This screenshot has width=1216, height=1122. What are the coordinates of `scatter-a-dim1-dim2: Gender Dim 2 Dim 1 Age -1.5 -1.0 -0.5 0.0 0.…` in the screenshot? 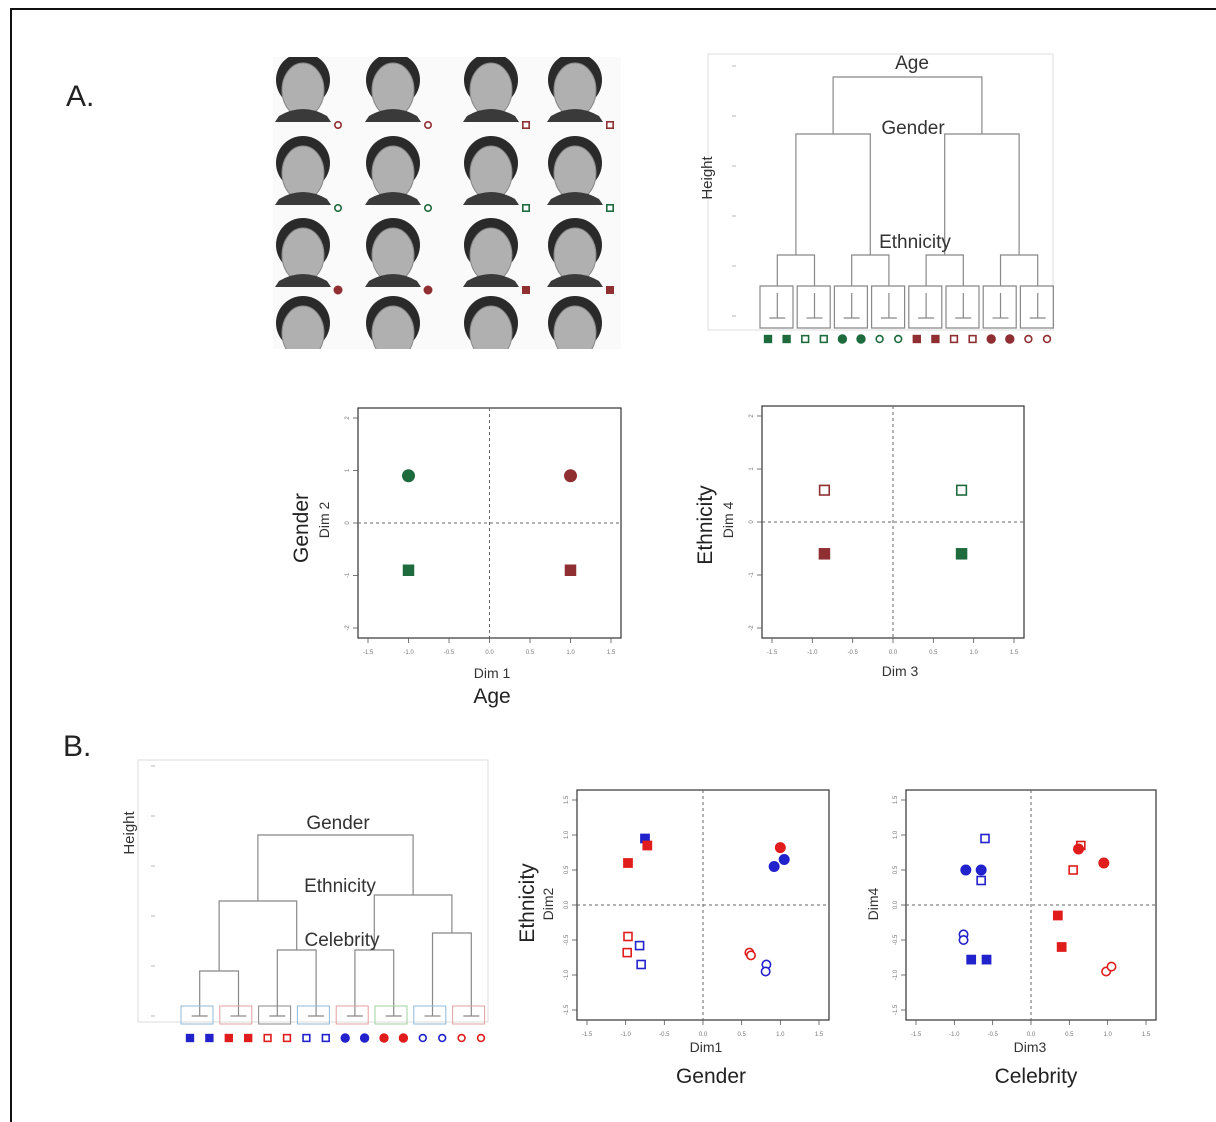 It's located at (456, 557).